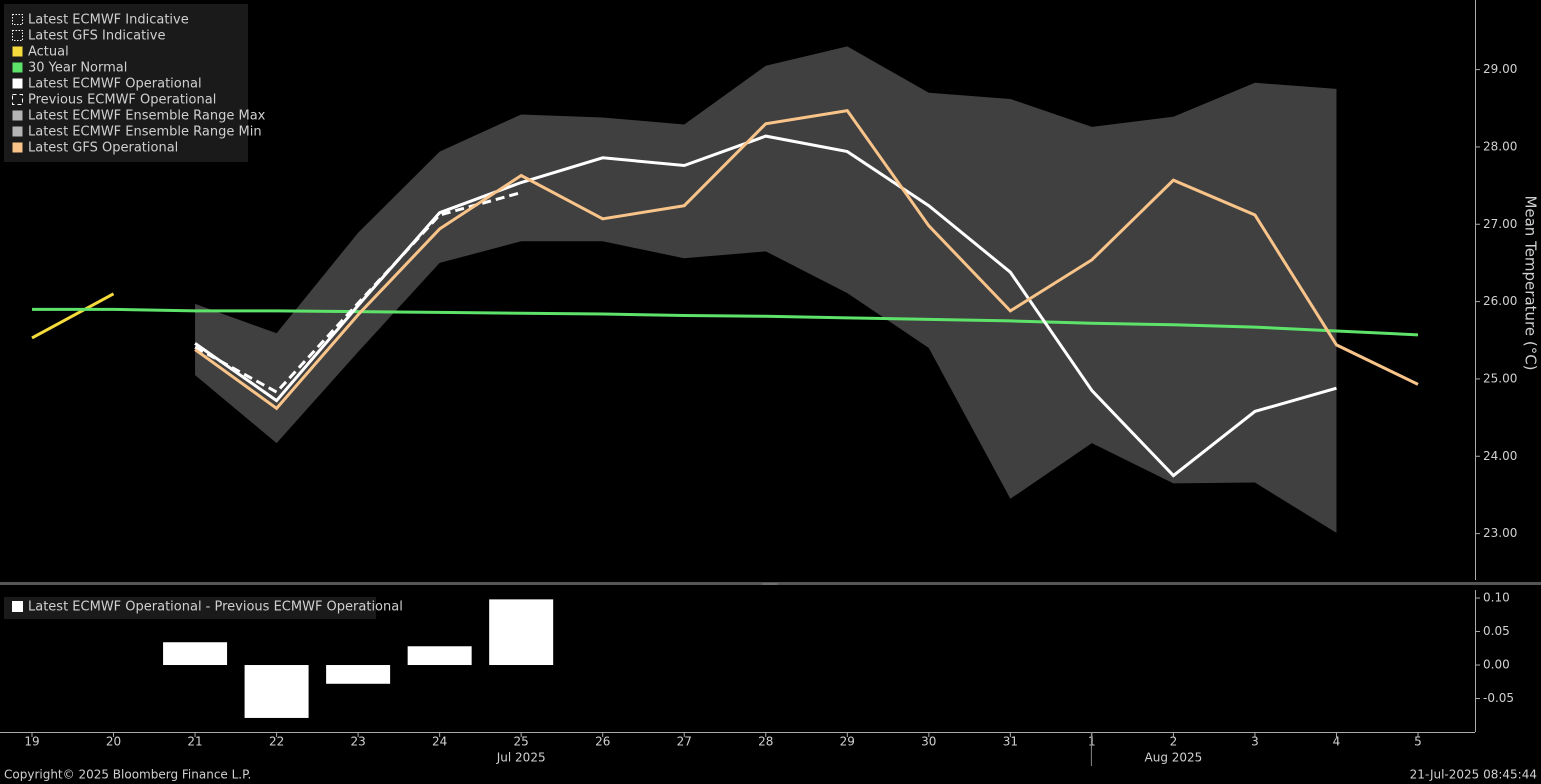  Describe the element at coordinates (439, 742) in the screenshot. I see `x-tick-label: 24` at that location.